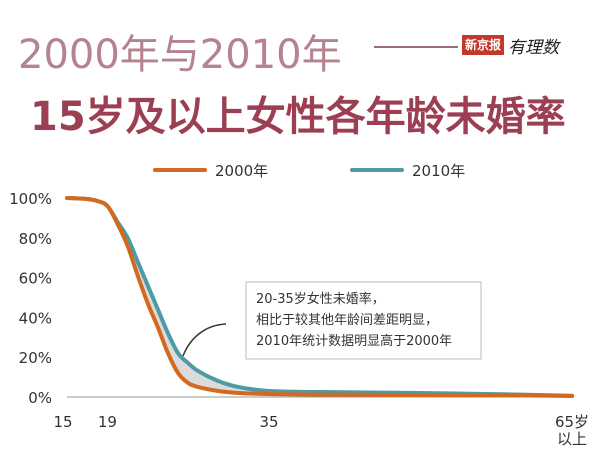 The height and width of the screenshot is (469, 600). Describe the element at coordinates (107, 422) in the screenshot. I see `x-tick-label: 19` at that location.